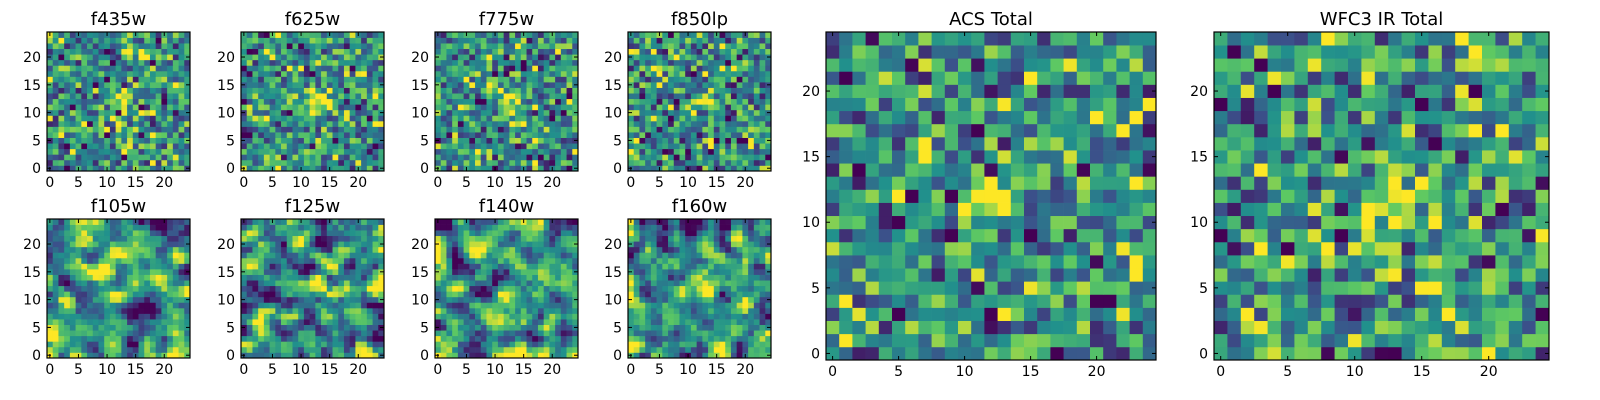 This screenshot has height=400, width=1600. What do you see at coordinates (49, 370) in the screenshot?
I see `x-tick-label: 0` at bounding box center [49, 370].